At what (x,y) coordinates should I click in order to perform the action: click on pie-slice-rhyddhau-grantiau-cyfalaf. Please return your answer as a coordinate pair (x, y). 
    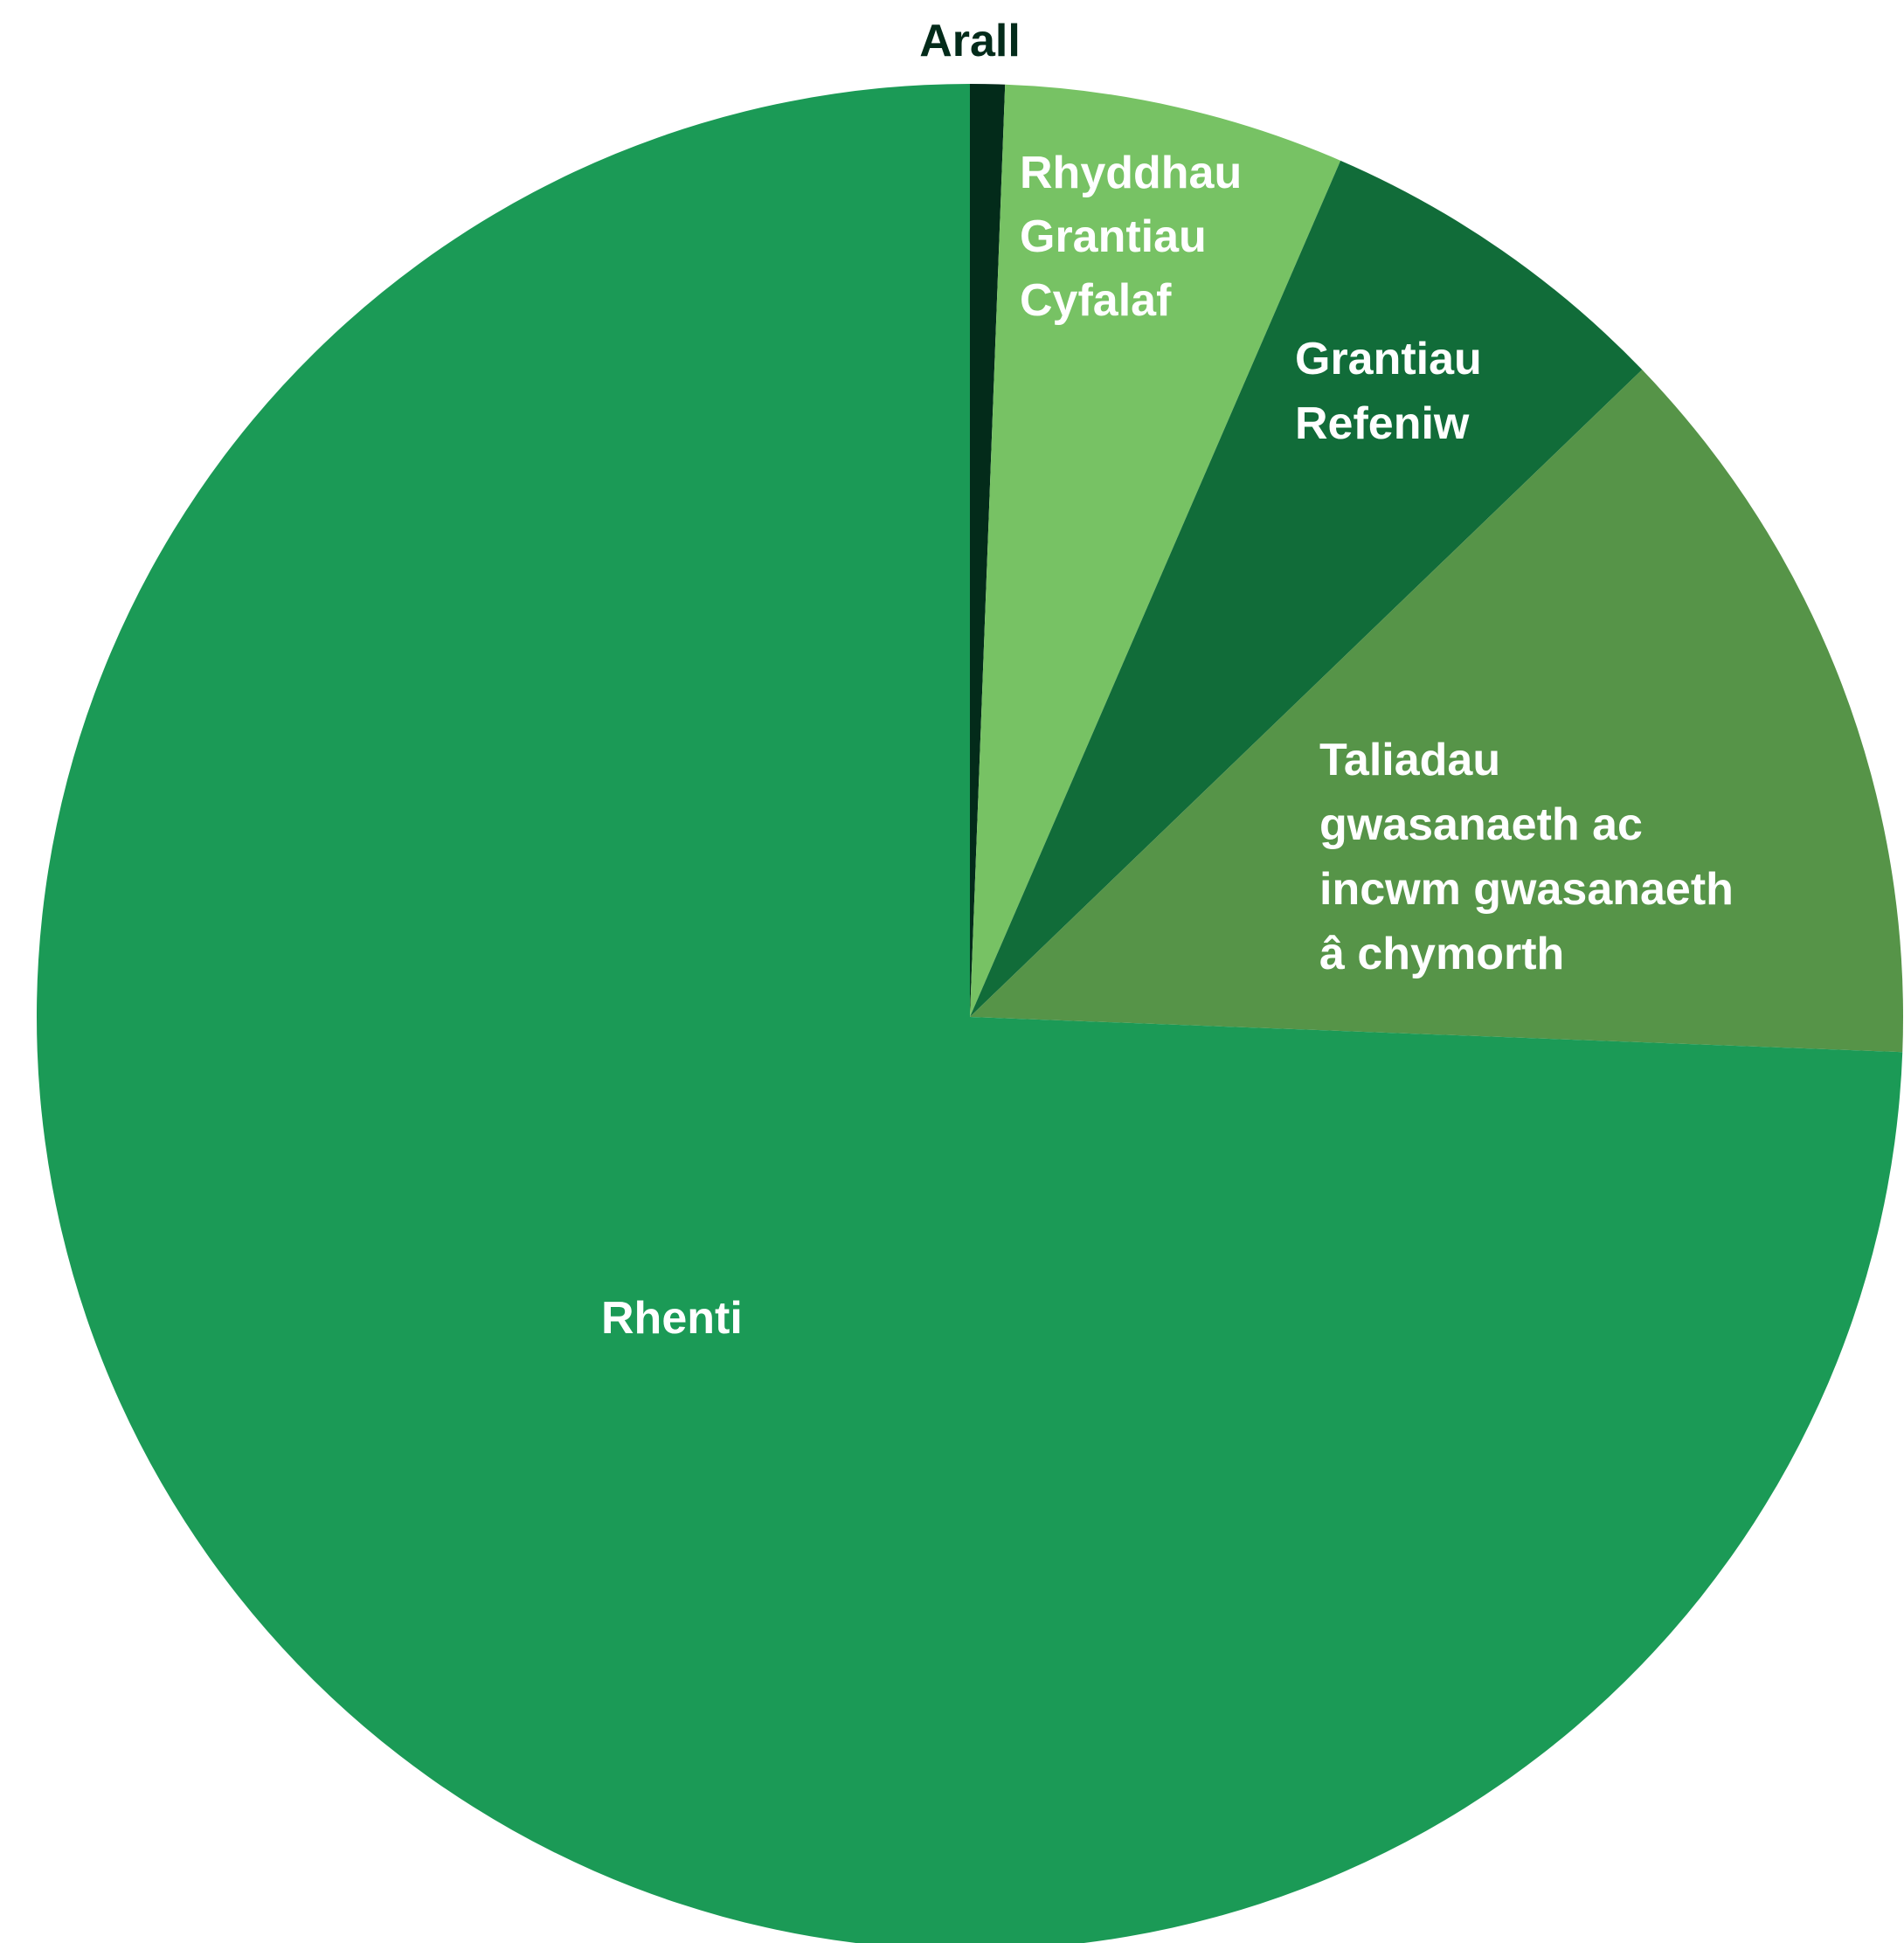
    Looking at the image, I should click on (1155, 550).